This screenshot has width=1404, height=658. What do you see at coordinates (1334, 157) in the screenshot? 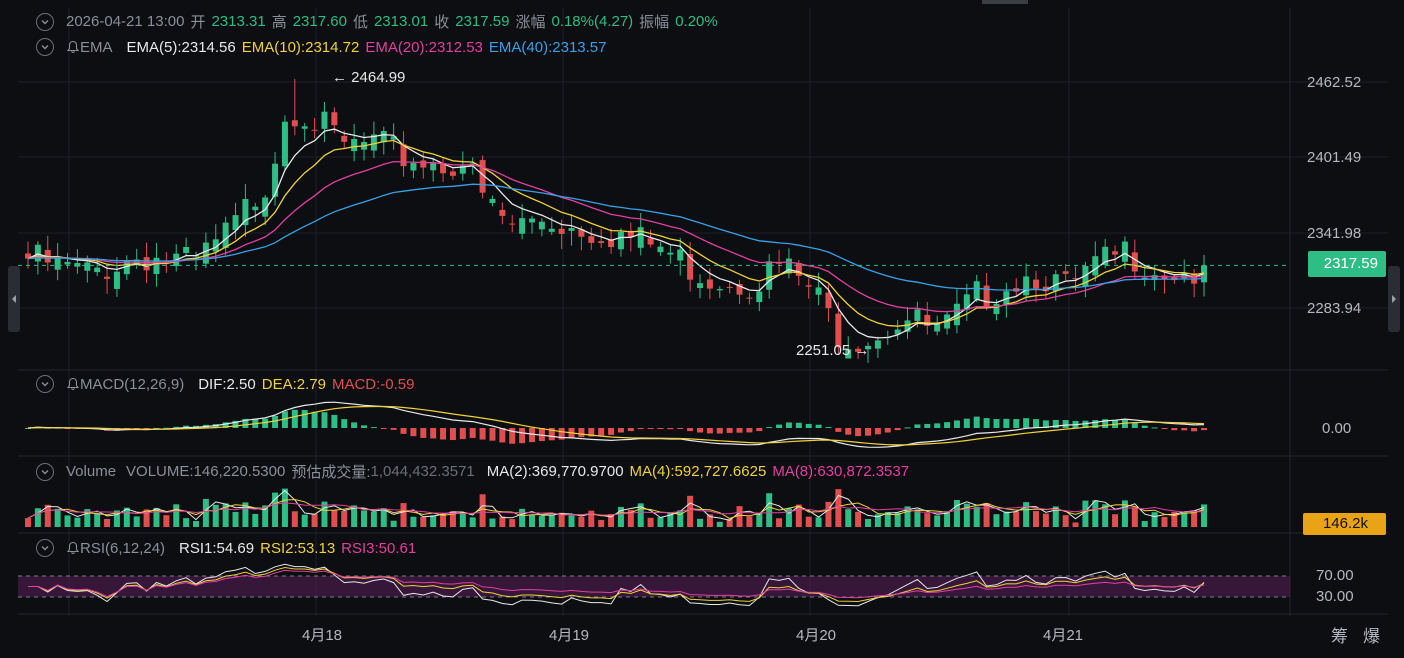
I see `price-tick: 2401.49` at bounding box center [1334, 157].